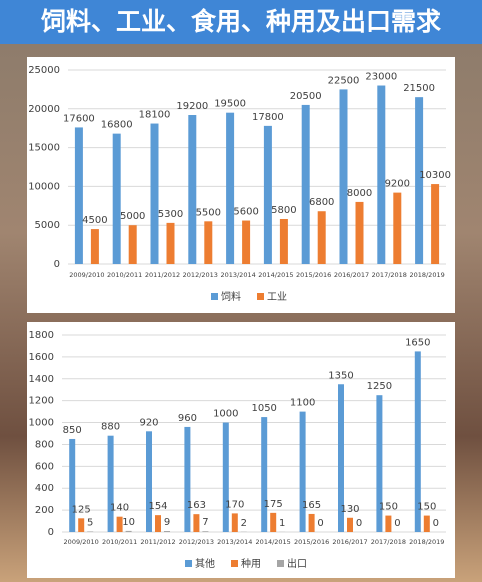  Describe the element at coordinates (349, 509) in the screenshot. I see `data-label: 130` at that location.